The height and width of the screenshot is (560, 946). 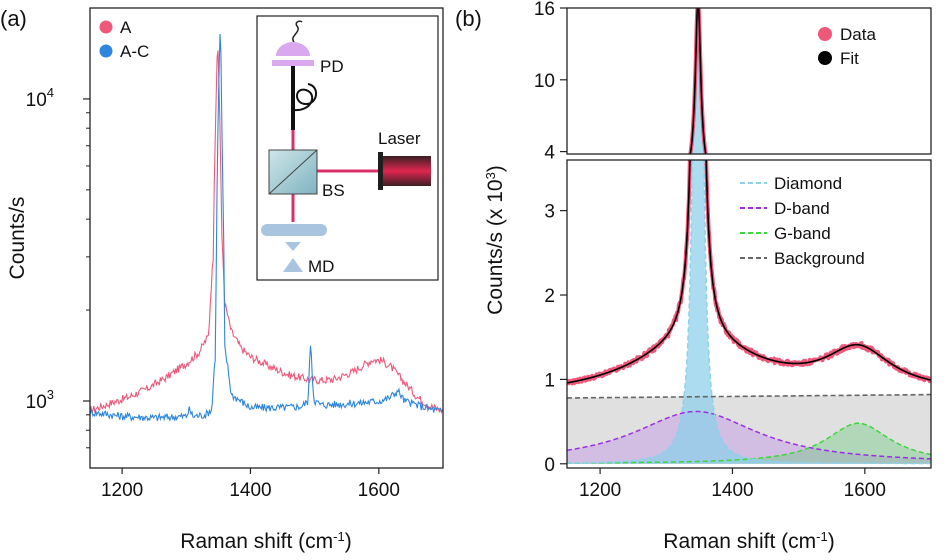 I want to click on setup-inset: PD BS Laser MD, so click(x=347, y=148).